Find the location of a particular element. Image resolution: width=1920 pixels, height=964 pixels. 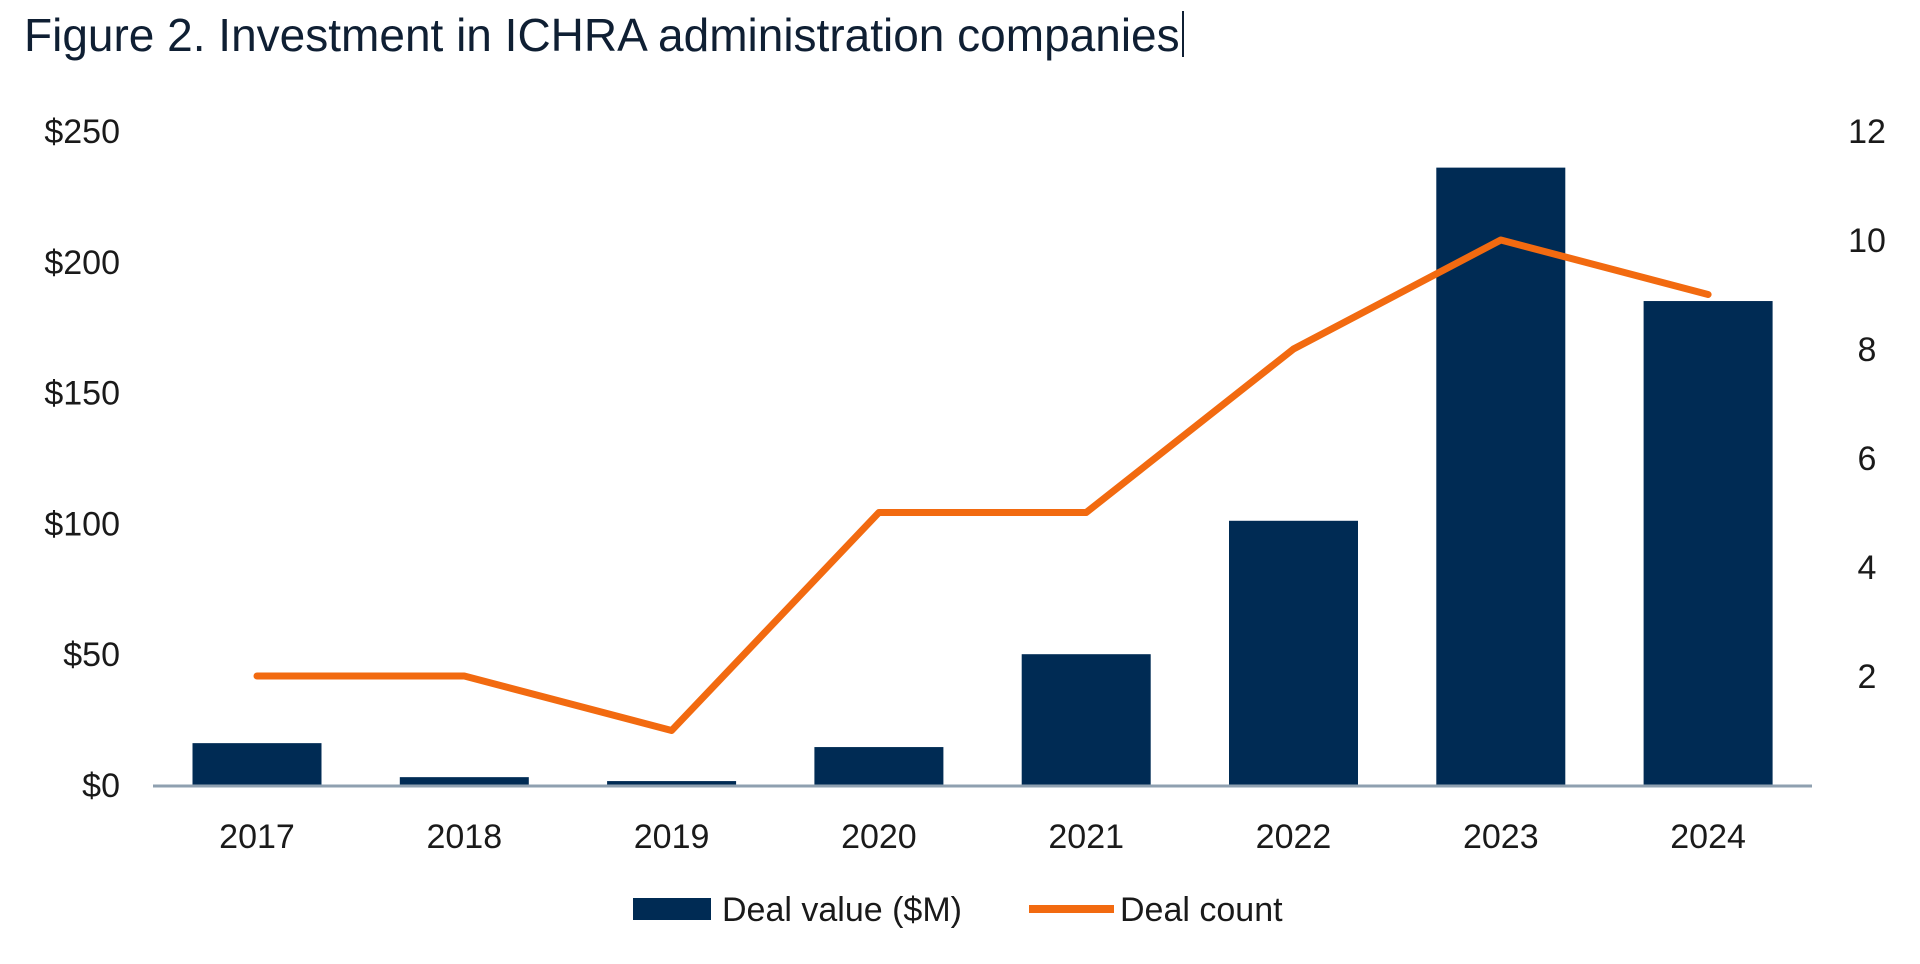

y-left-tick-label: $200 is located at coordinates (82, 263).